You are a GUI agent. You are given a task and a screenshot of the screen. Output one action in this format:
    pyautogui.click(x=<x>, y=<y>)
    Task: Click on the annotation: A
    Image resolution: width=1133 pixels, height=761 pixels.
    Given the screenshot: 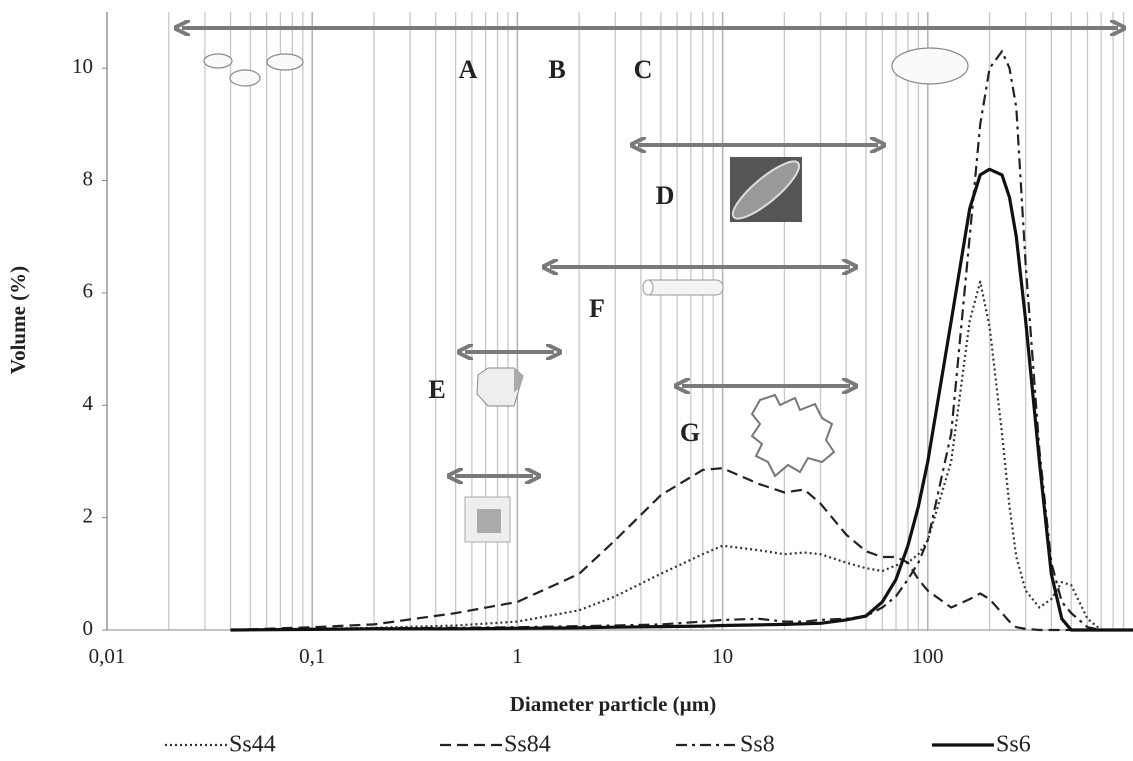 What is the action you would take?
    pyautogui.click(x=468, y=69)
    